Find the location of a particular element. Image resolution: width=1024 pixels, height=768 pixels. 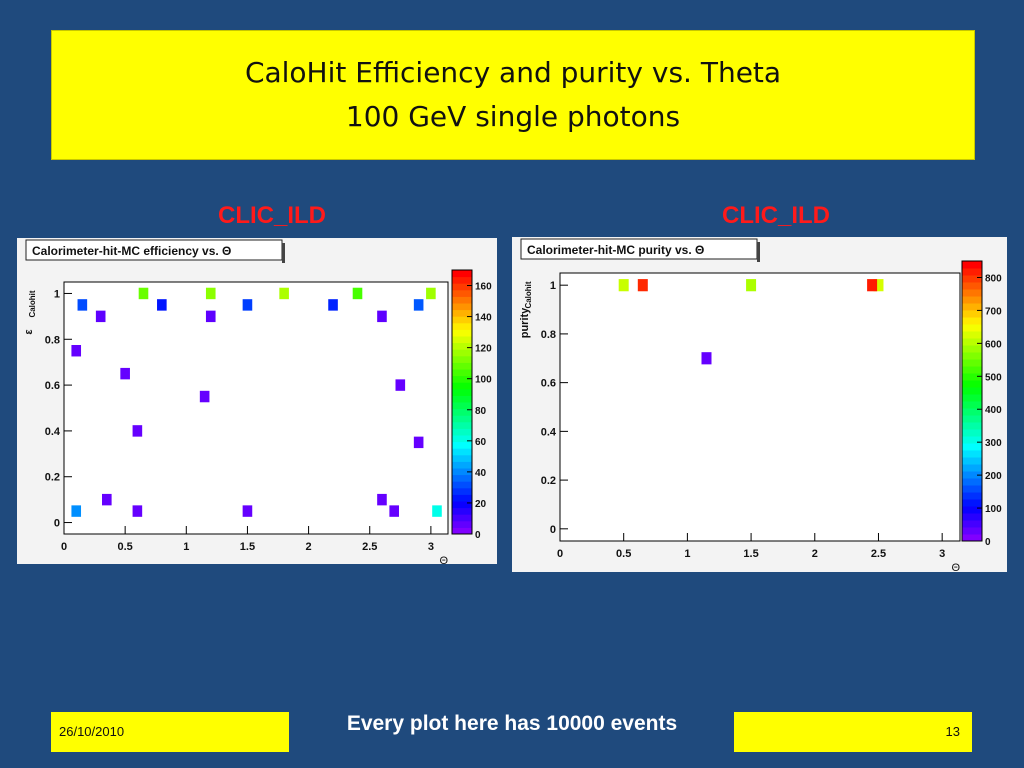

y-axis-label: purity is located at coordinates (525, 322).